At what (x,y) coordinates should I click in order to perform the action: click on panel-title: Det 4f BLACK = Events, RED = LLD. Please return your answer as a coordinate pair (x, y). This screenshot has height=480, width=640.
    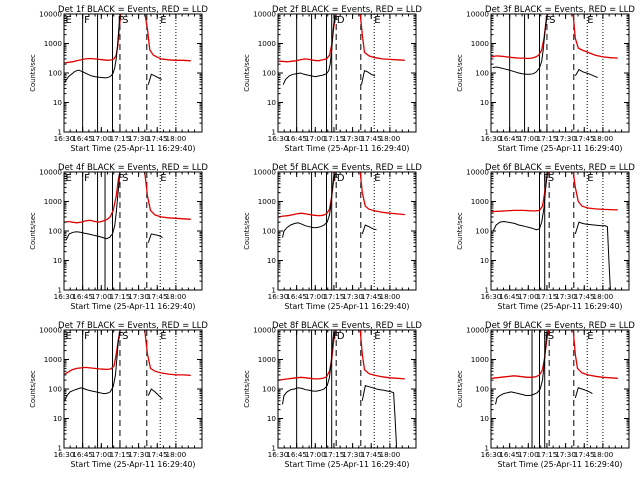
    Looking at the image, I should click on (133, 168).